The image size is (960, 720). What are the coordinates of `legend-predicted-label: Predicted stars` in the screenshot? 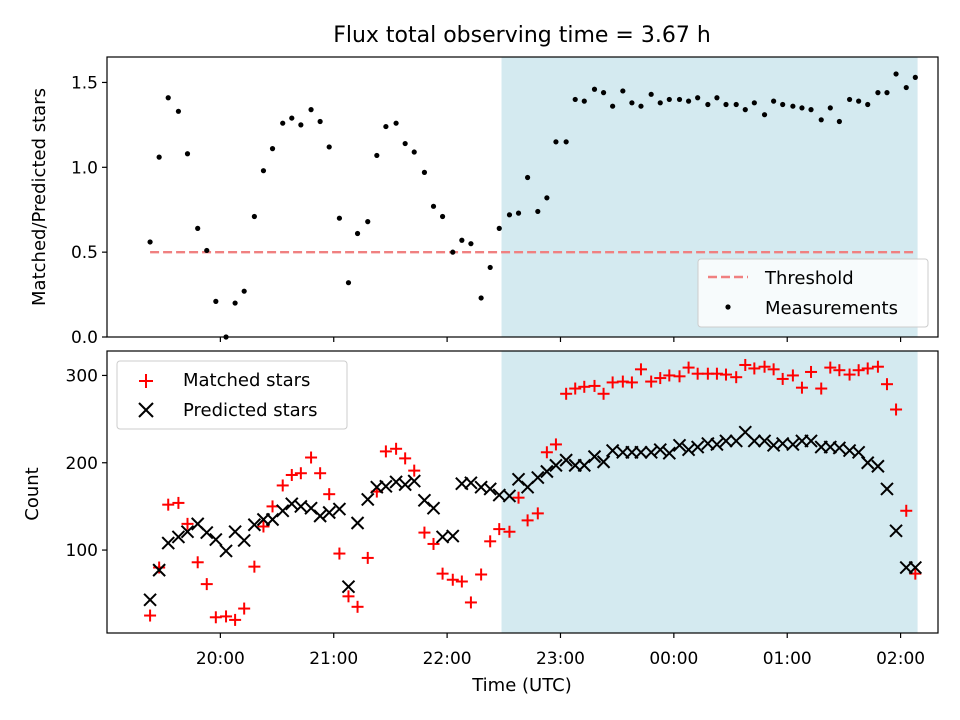 It's located at (250, 410).